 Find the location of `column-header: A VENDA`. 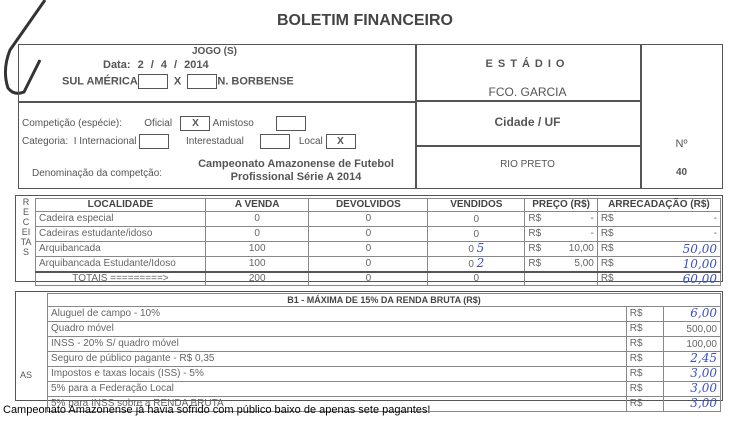

column-header: A VENDA is located at coordinates (257, 205).